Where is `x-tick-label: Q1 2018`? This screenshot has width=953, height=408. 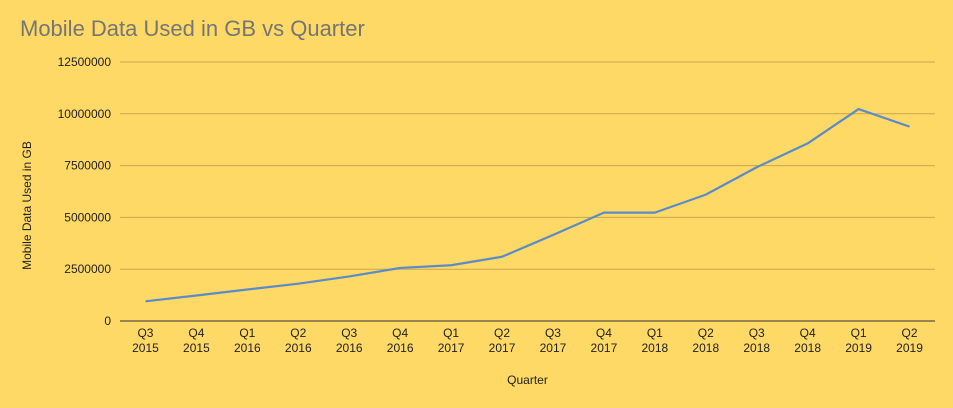 x-tick-label: Q1 2018 is located at coordinates (654, 340).